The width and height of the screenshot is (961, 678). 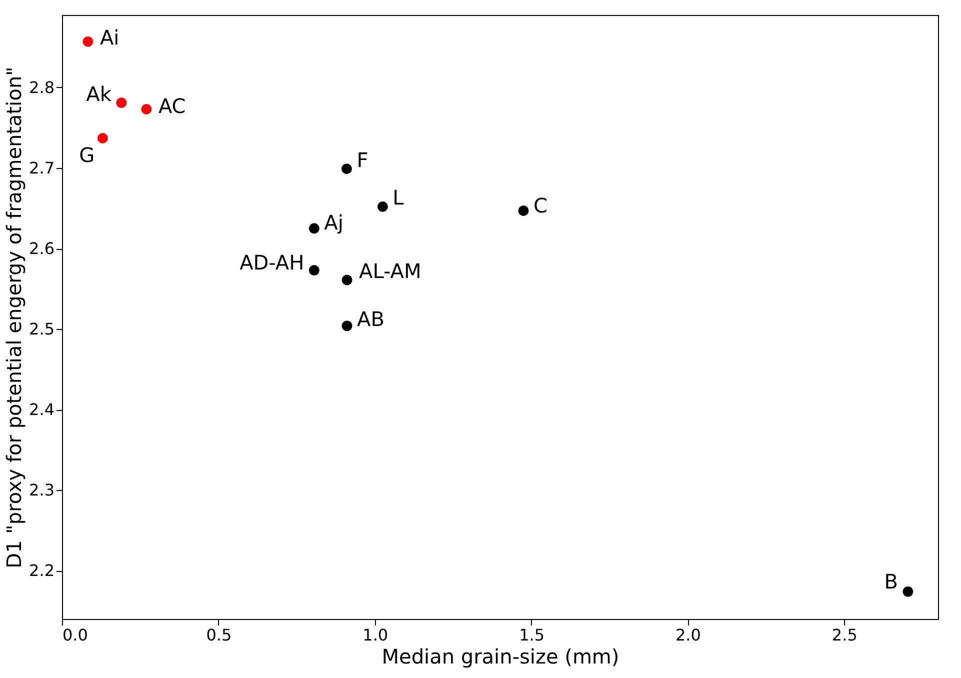 I want to click on x-tick-label: 0.0, so click(x=75, y=635).